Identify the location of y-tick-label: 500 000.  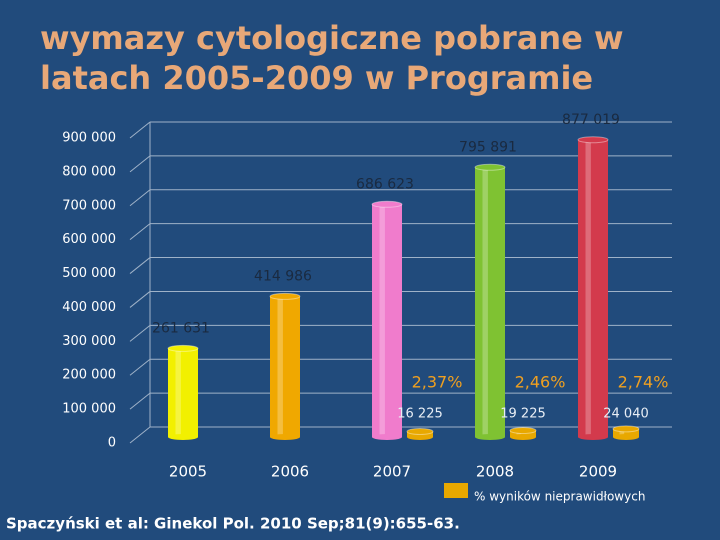
(89, 273).